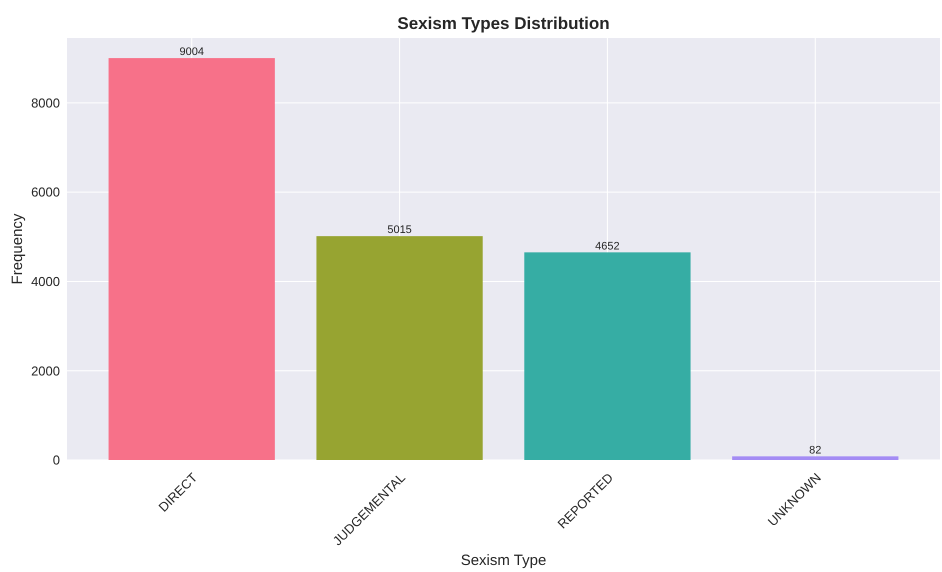 This screenshot has width=942, height=572. I want to click on data-label: 9004, so click(191, 52).